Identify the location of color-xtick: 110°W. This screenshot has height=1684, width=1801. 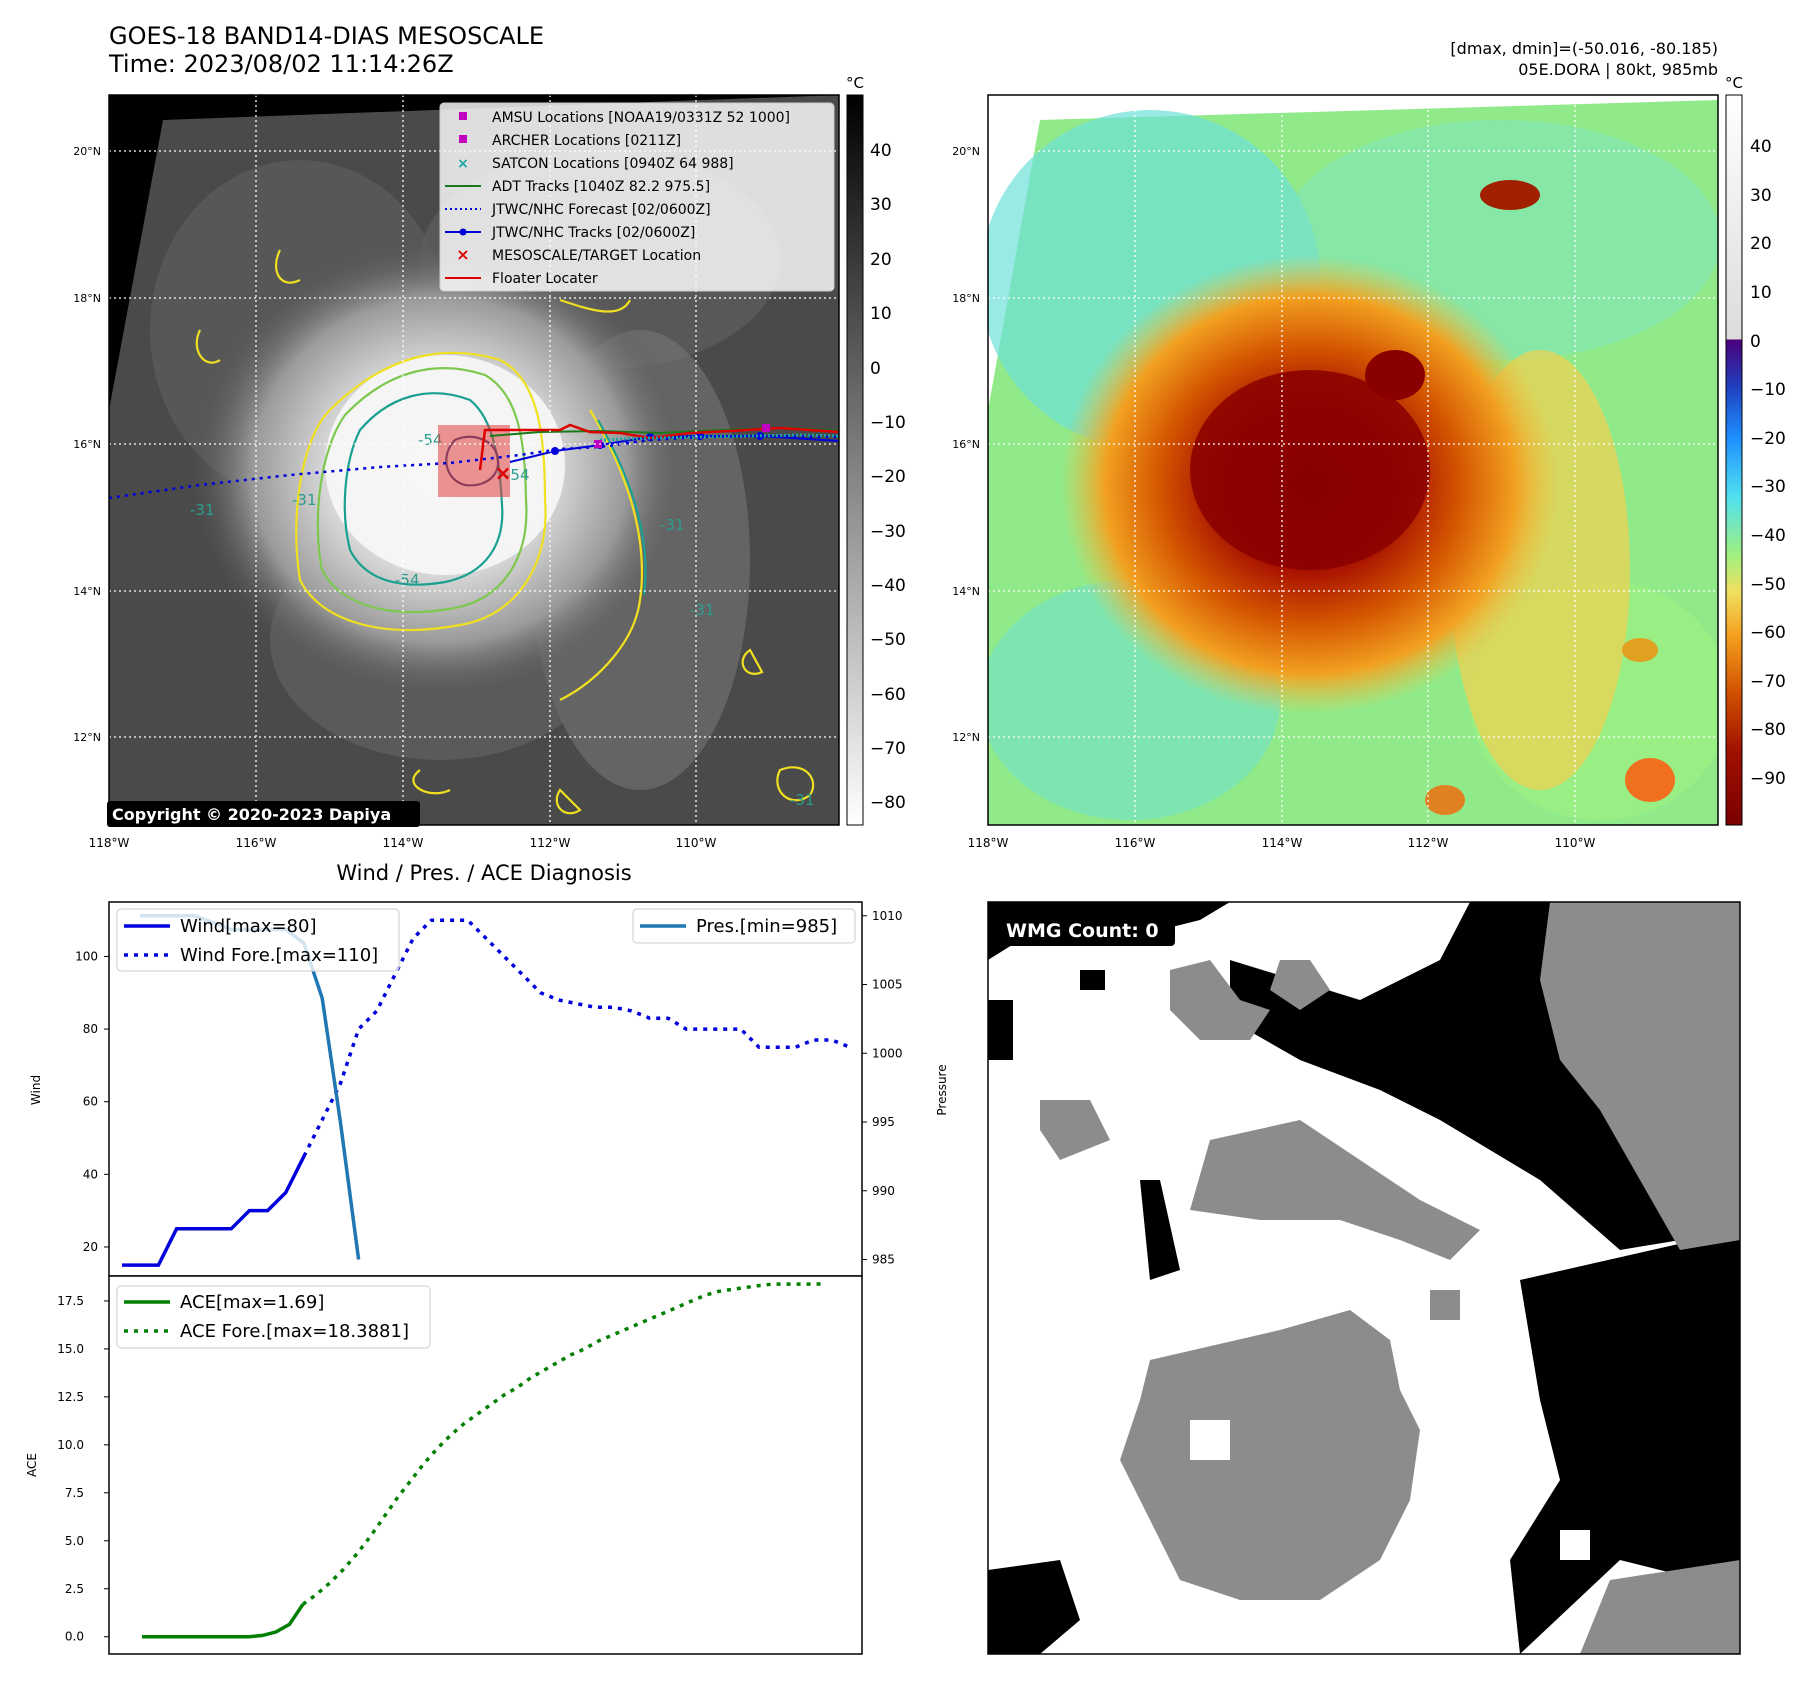
(1575, 843).